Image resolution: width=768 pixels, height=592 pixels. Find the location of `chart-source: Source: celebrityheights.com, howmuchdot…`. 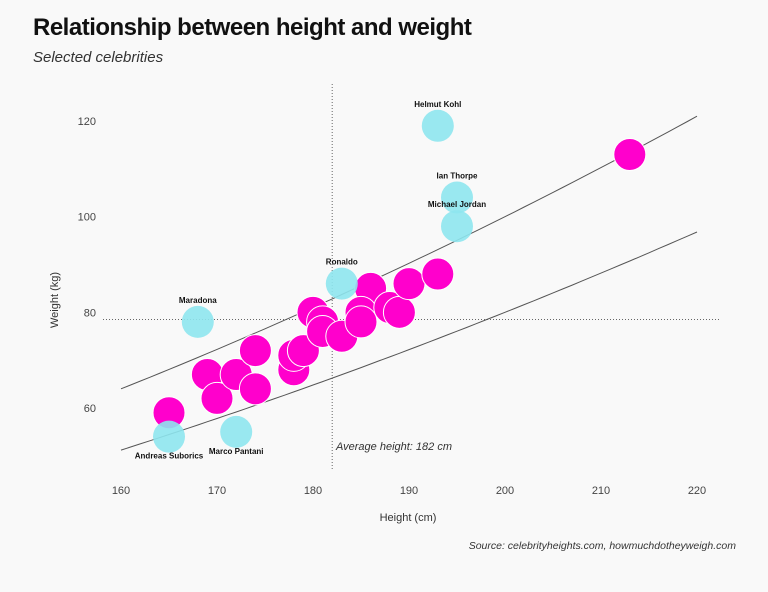

chart-source: Source: celebrityheights.com, howmuchdot… is located at coordinates (602, 546).